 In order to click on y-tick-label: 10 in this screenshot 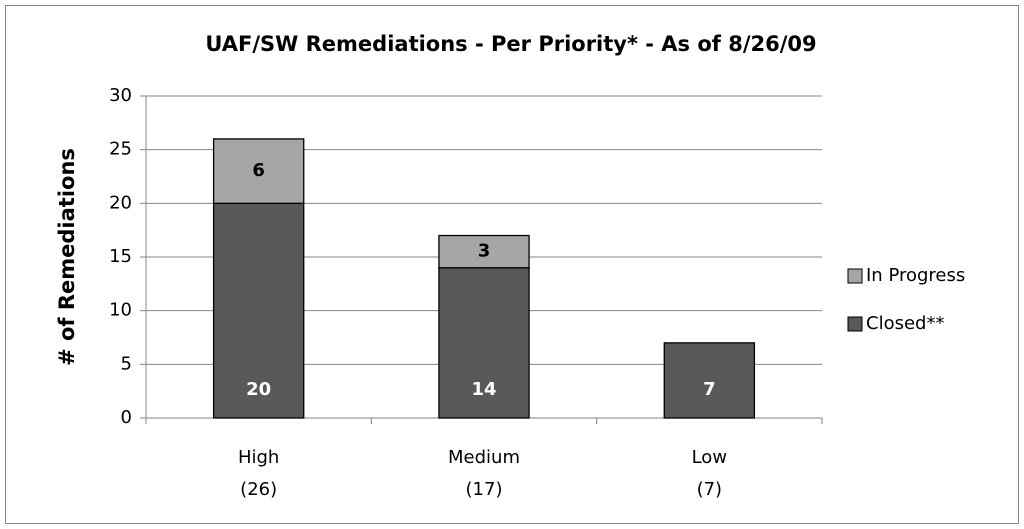, I will do `click(120, 310)`.